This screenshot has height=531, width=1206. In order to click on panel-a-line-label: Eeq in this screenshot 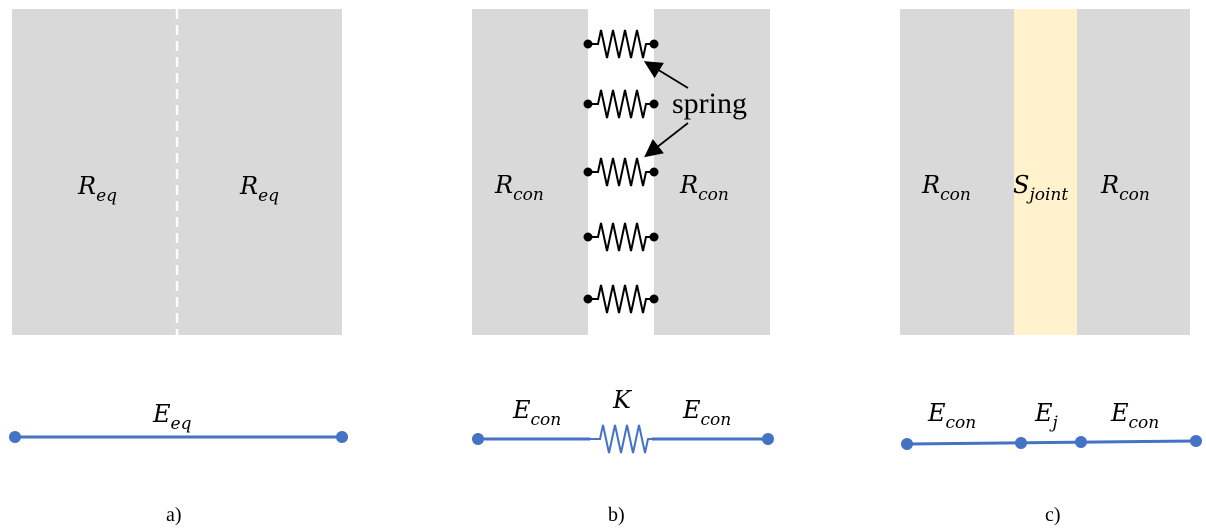, I will do `click(172, 417)`.